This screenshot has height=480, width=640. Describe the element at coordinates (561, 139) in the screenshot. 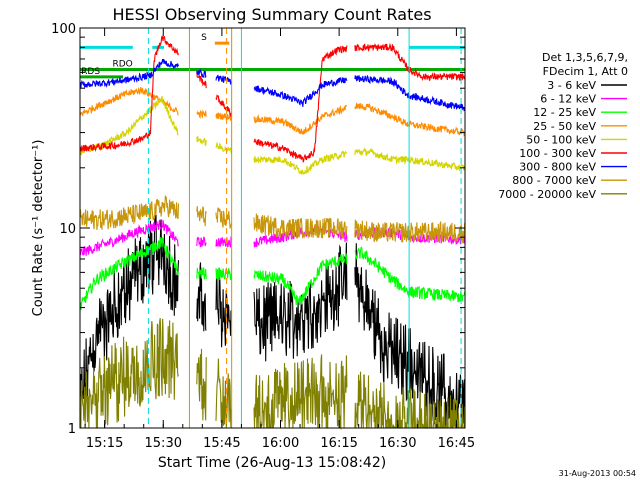

I see `legend-label-4: 50 - 100 keV` at that location.